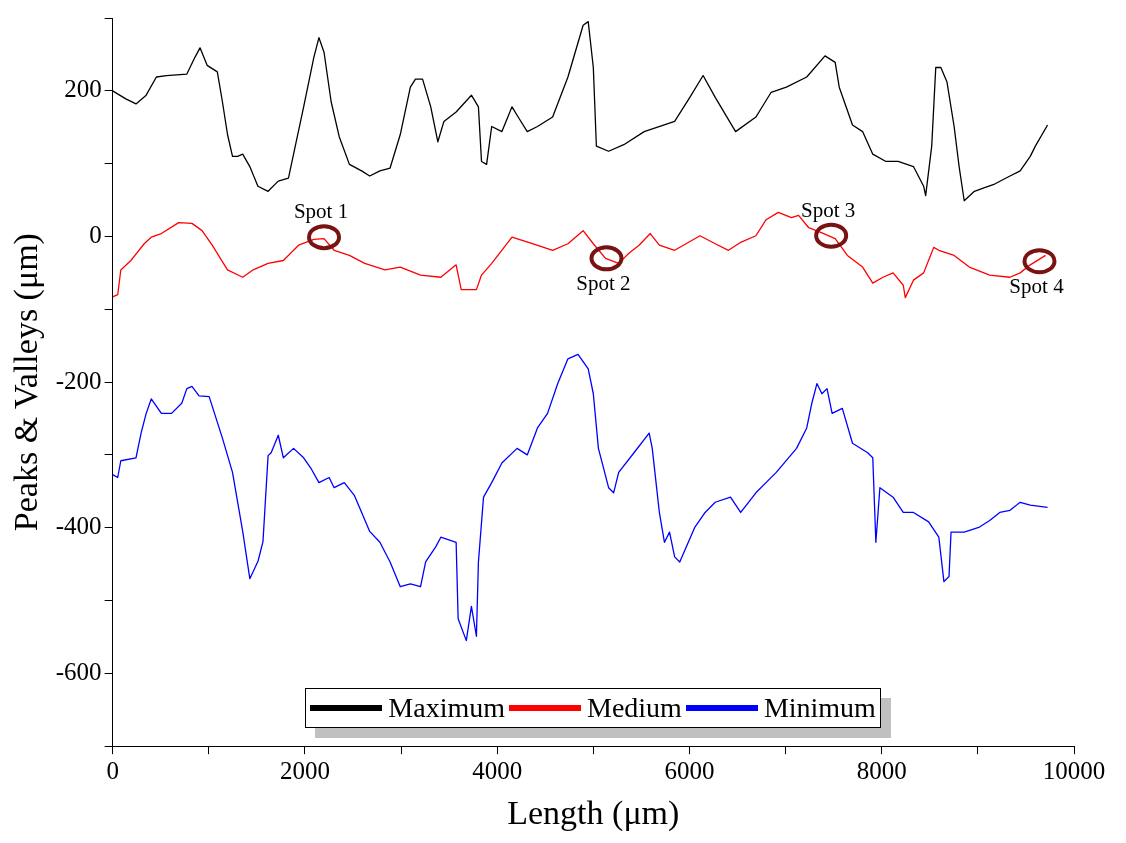  What do you see at coordinates (634, 708) in the screenshot?
I see `legend-label: Medium` at bounding box center [634, 708].